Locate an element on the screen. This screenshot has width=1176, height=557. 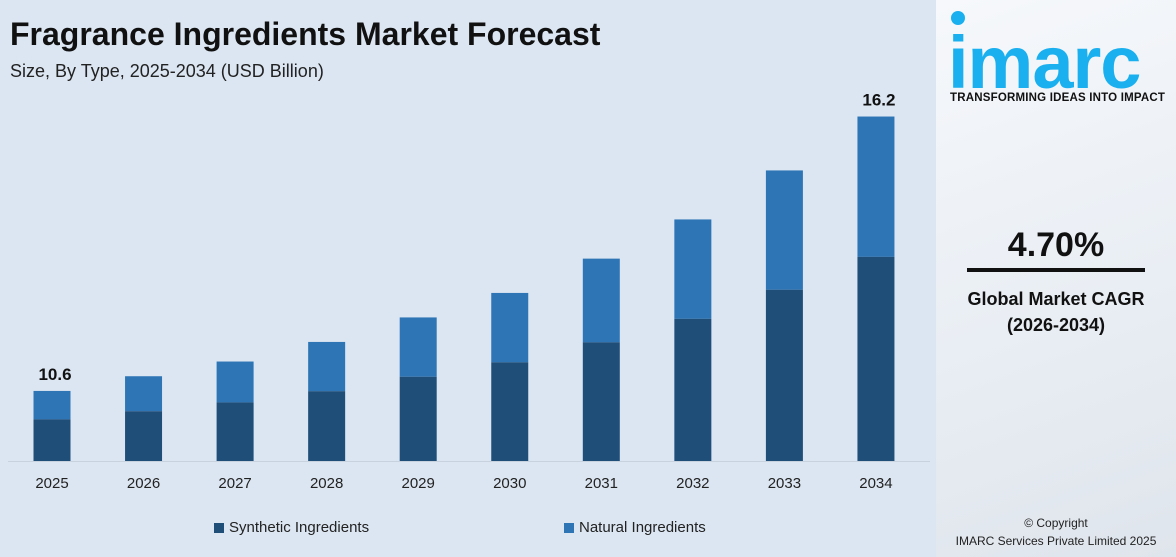
bar-natural-2030 is located at coordinates (510, 327).